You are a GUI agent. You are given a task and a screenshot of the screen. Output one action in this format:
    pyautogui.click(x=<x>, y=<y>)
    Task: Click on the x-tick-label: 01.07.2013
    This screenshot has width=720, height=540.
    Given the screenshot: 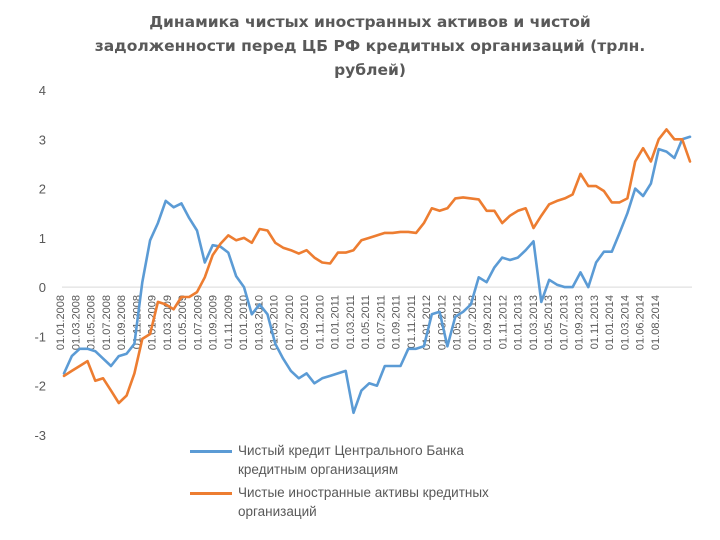 What is the action you would take?
    pyautogui.click(x=564, y=322)
    